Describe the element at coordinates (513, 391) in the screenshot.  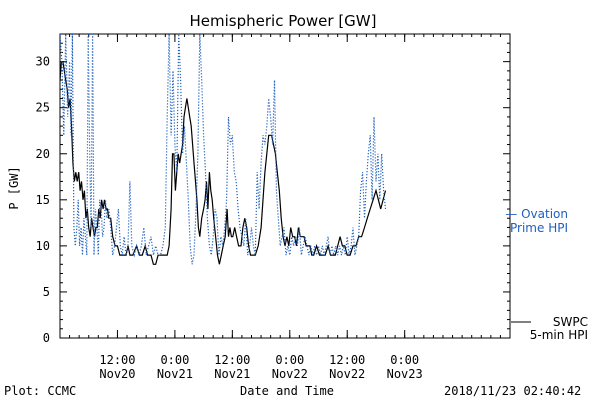
I see `timestamp: 2018/11/23 02:40:42` at that location.